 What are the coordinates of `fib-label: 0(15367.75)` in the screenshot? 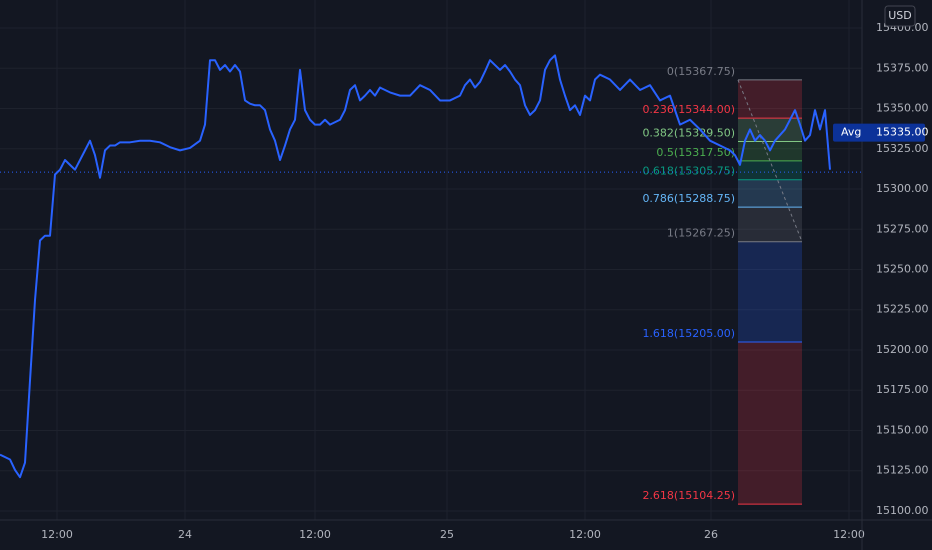 It's located at (701, 71).